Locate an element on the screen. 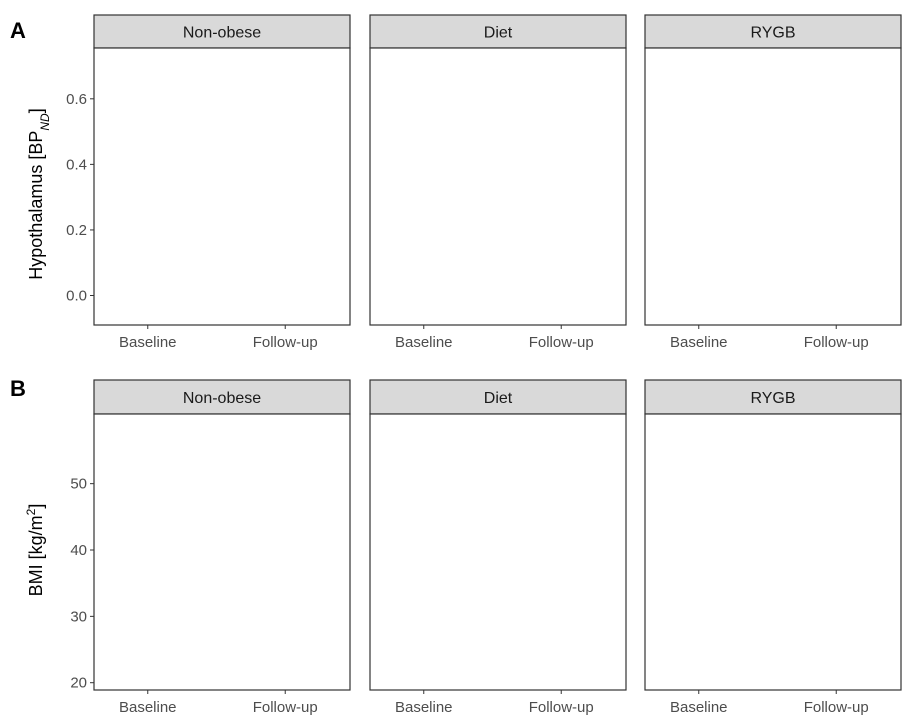 The image size is (902, 720). facet-rygb: RYGB Baseline Follow-up is located at coordinates (773, 182).